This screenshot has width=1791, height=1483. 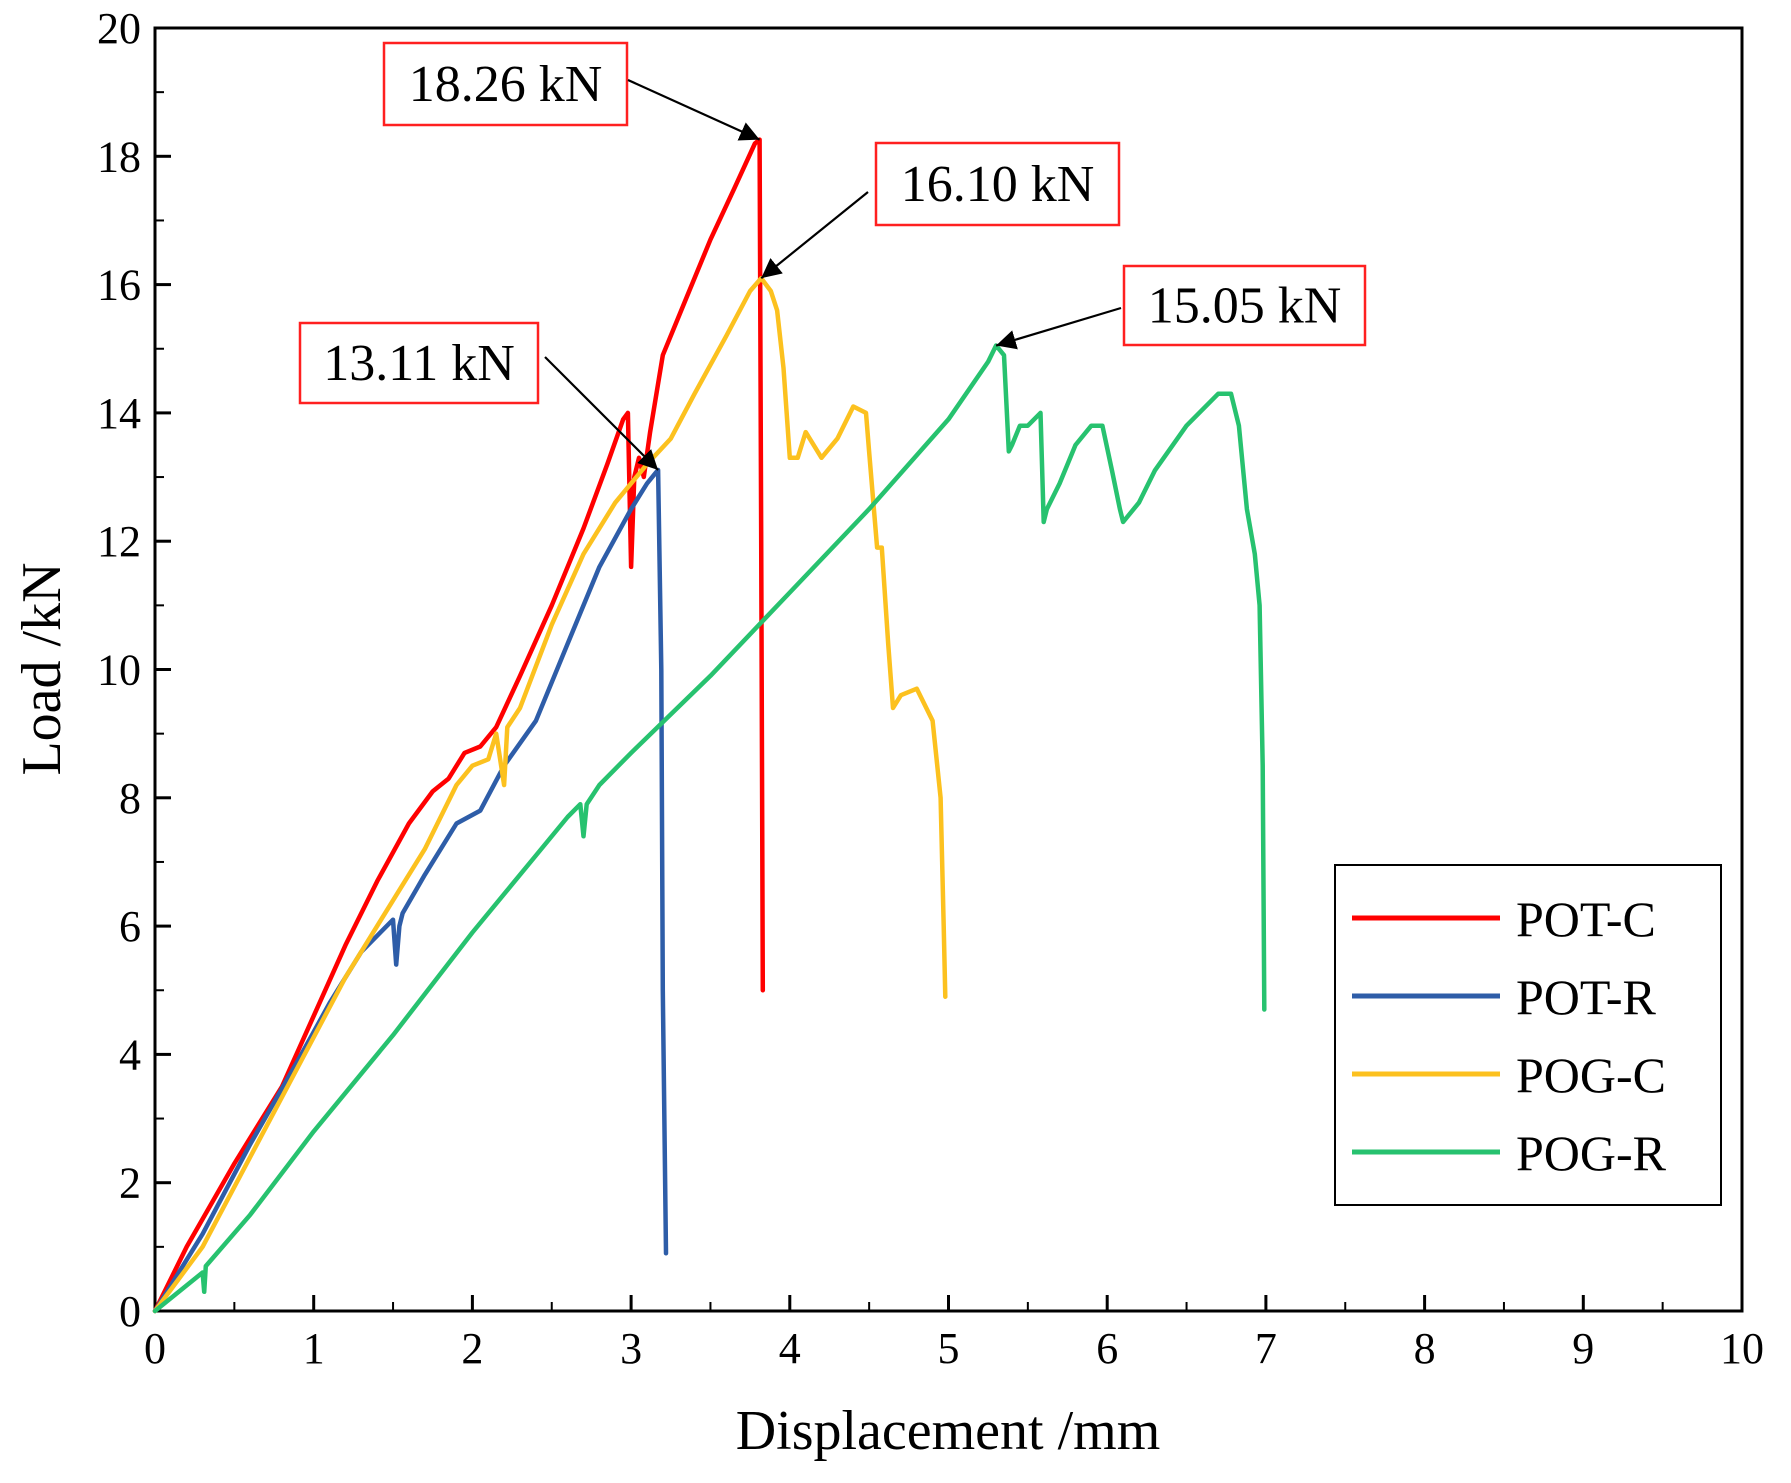 I want to click on x-tick-label: 0, so click(x=155, y=1348).